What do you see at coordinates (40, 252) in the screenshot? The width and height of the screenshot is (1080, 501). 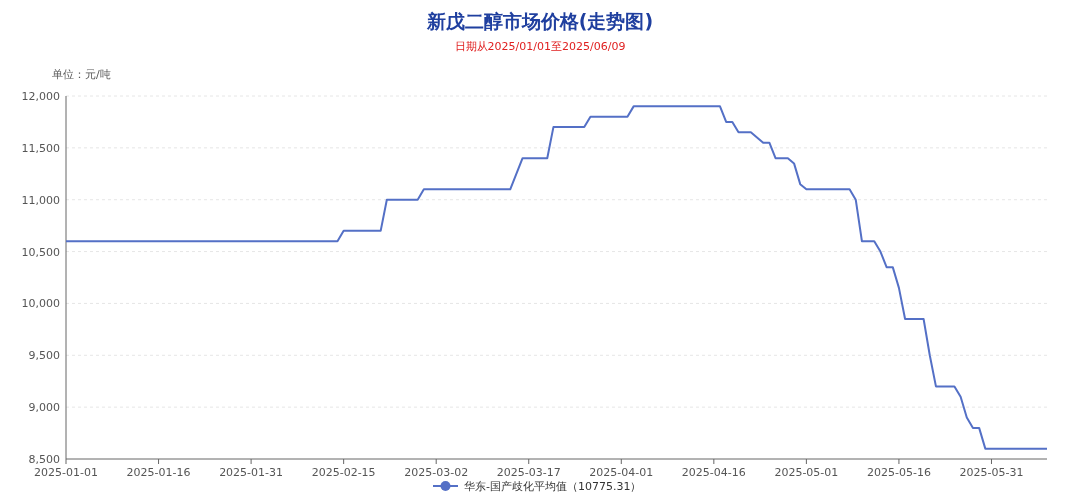 I see `y-tick-label: 10,500` at bounding box center [40, 252].